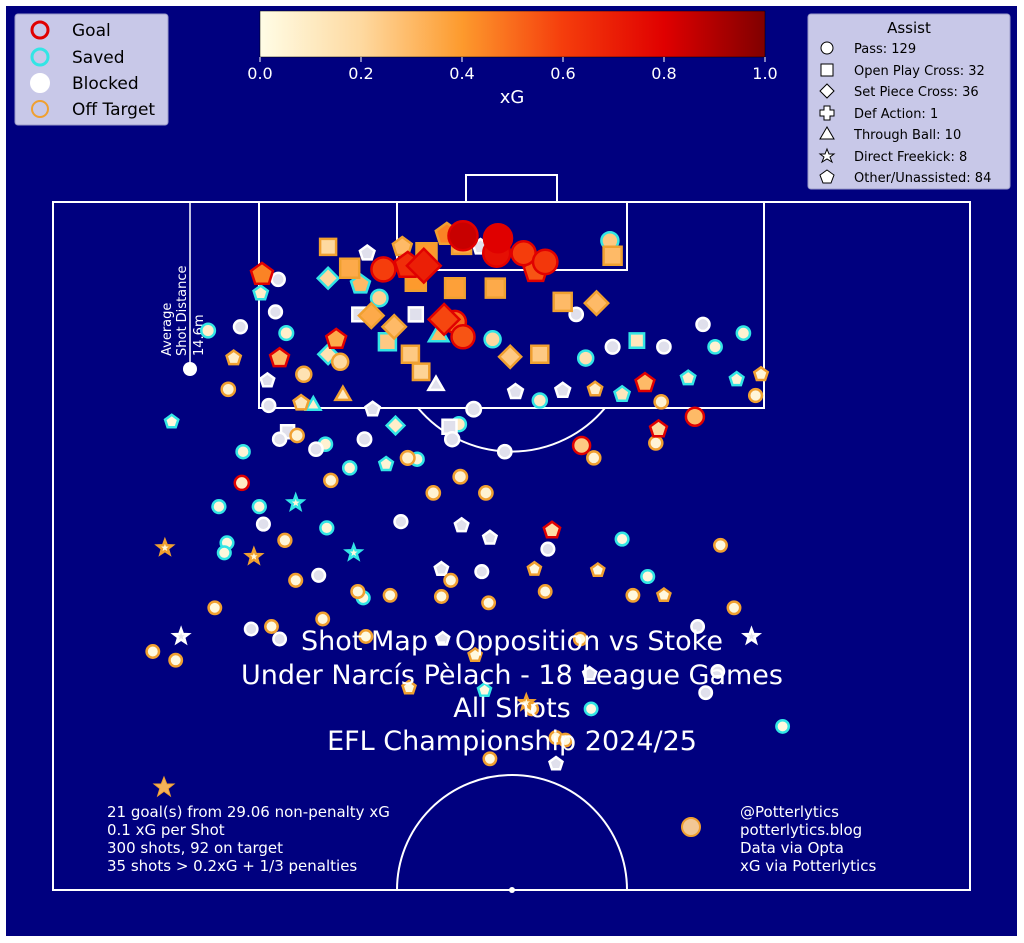 The width and height of the screenshot is (1024, 943). I want to click on colorbar-tick-label: 0.2, so click(360, 73).